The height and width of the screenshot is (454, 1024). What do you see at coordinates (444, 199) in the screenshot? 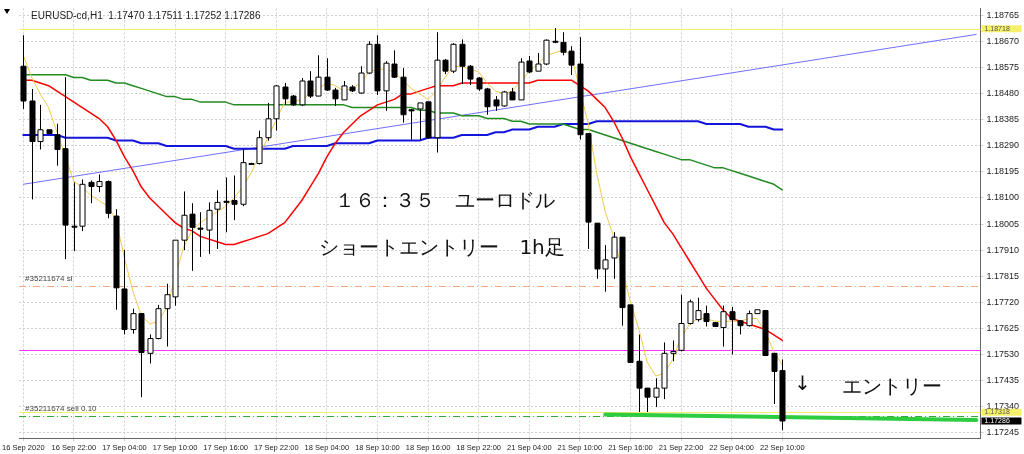
I see `annotation: １６：３５ ユーロドル` at bounding box center [444, 199].